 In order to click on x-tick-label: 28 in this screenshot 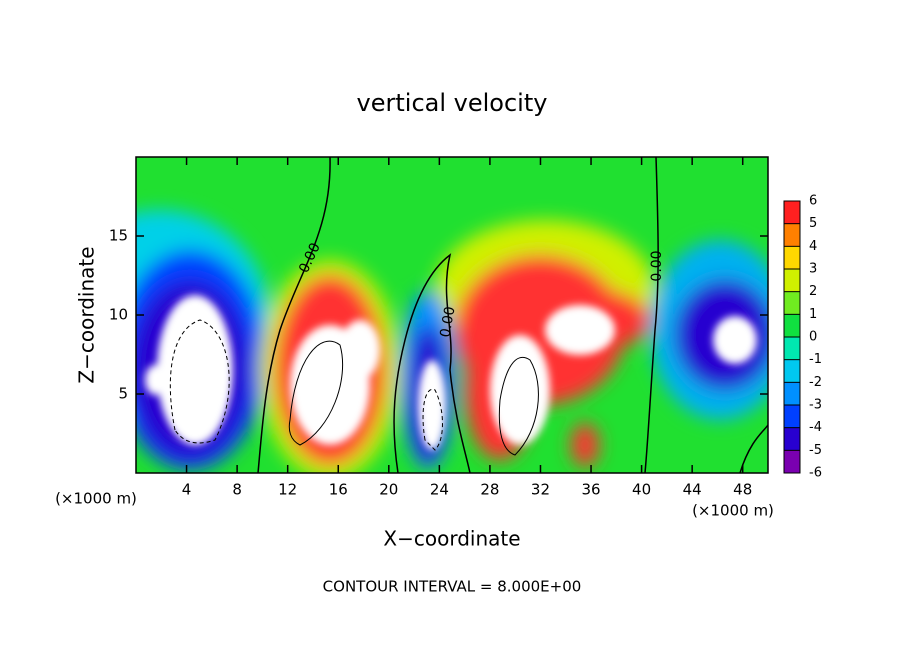, I will do `click(489, 490)`.